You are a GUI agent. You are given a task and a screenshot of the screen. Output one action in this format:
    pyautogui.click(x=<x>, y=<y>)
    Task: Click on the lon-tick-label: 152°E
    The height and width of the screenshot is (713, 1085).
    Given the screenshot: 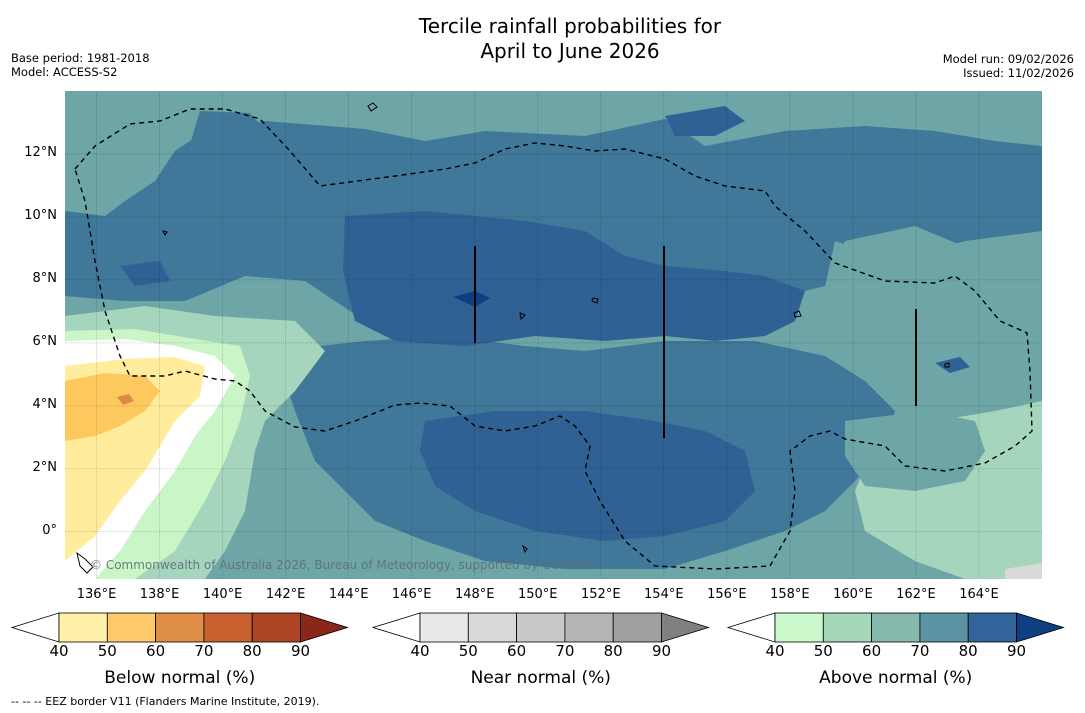 What is the action you would take?
    pyautogui.click(x=601, y=594)
    